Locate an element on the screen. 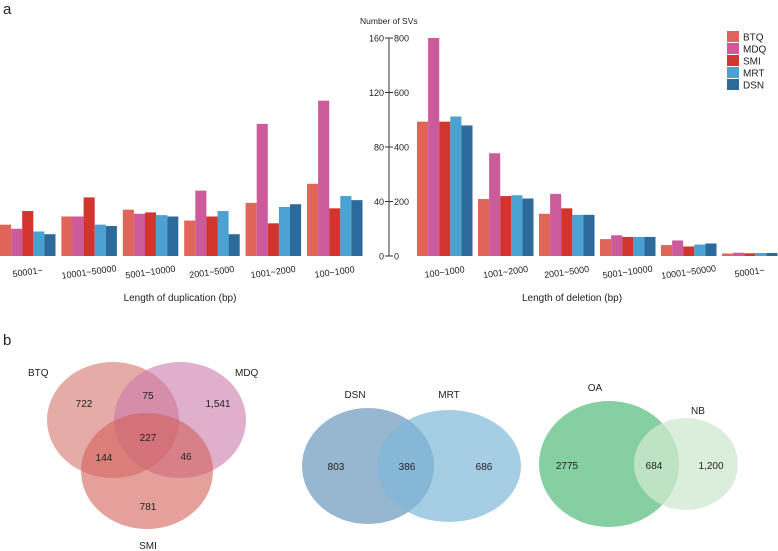 This screenshot has width=778, height=551. legend-label: SMI is located at coordinates (752, 62).